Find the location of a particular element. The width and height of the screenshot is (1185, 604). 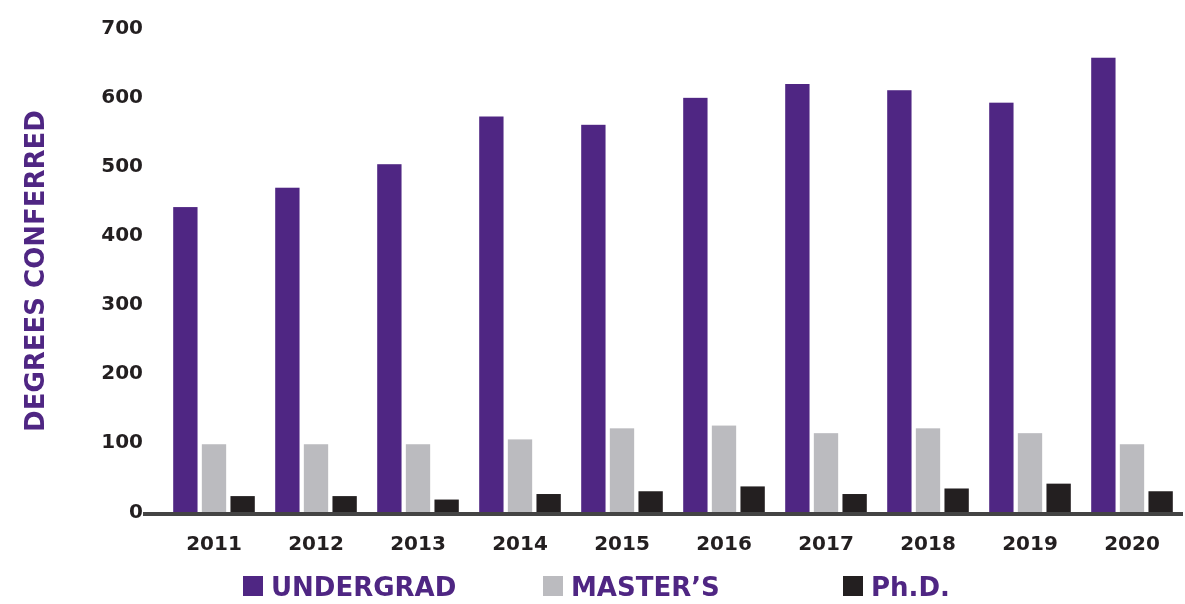

y-tick-label: 600 is located at coordinates (122, 95).